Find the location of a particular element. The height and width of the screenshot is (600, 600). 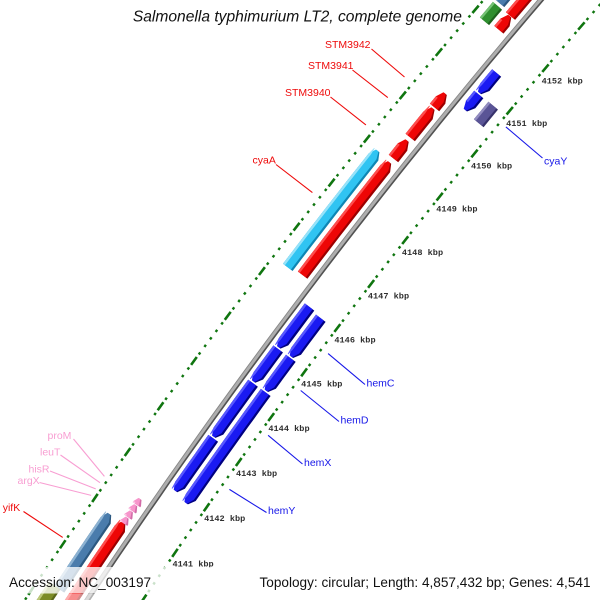

svg-text: 4149 kbp is located at coordinates (456, 210).